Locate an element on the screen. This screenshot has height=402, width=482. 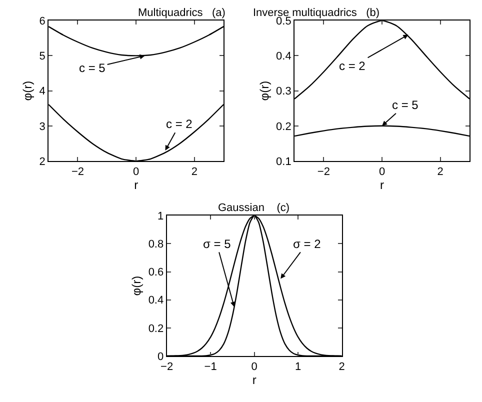
y-tick-label: 0 is located at coordinates (160, 356).